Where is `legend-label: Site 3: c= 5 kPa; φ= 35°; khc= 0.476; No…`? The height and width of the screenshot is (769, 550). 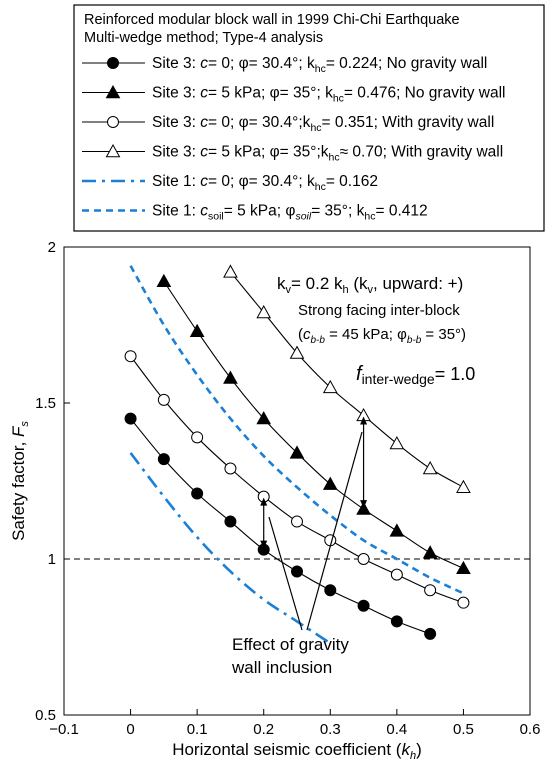 legend-label: Site 3: c= 5 kPa; φ= 35°; khc= 0.476; No… is located at coordinates (328, 95).